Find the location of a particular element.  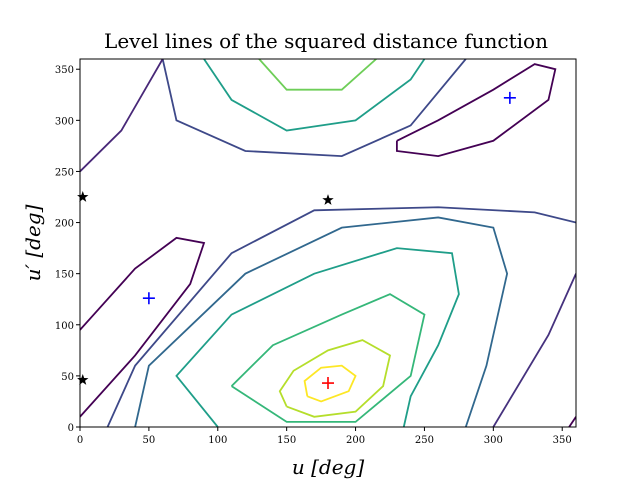

y-tick-label: 50 is located at coordinates (67, 377).